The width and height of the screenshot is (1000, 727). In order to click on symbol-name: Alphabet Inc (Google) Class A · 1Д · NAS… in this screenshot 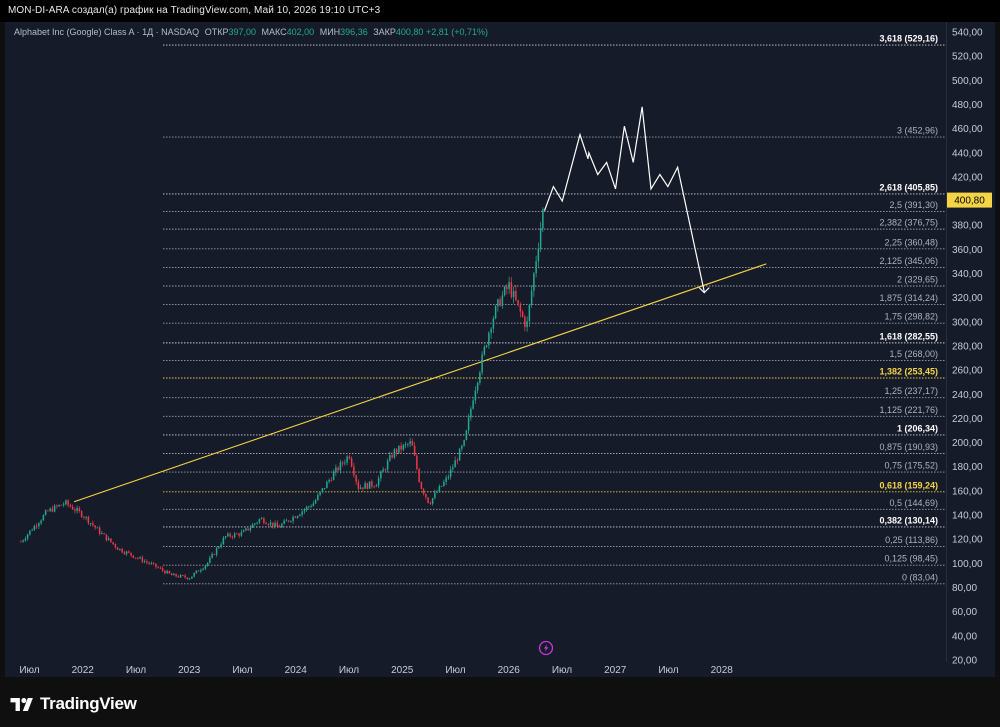, I will do `click(107, 32)`.